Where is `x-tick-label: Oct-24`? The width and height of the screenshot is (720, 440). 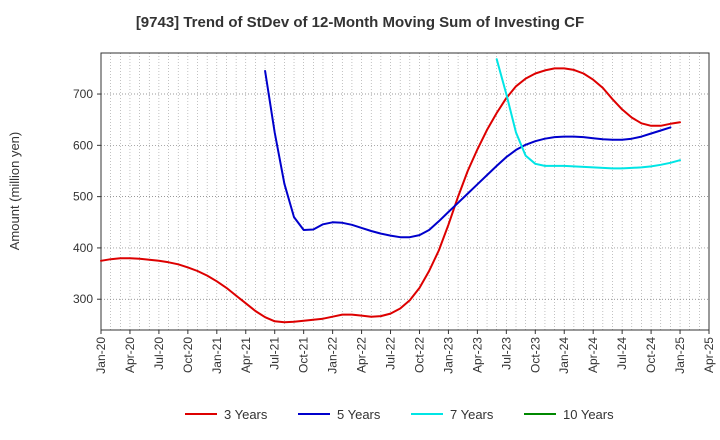
x-tick-label: Oct-24 is located at coordinates (651, 355).